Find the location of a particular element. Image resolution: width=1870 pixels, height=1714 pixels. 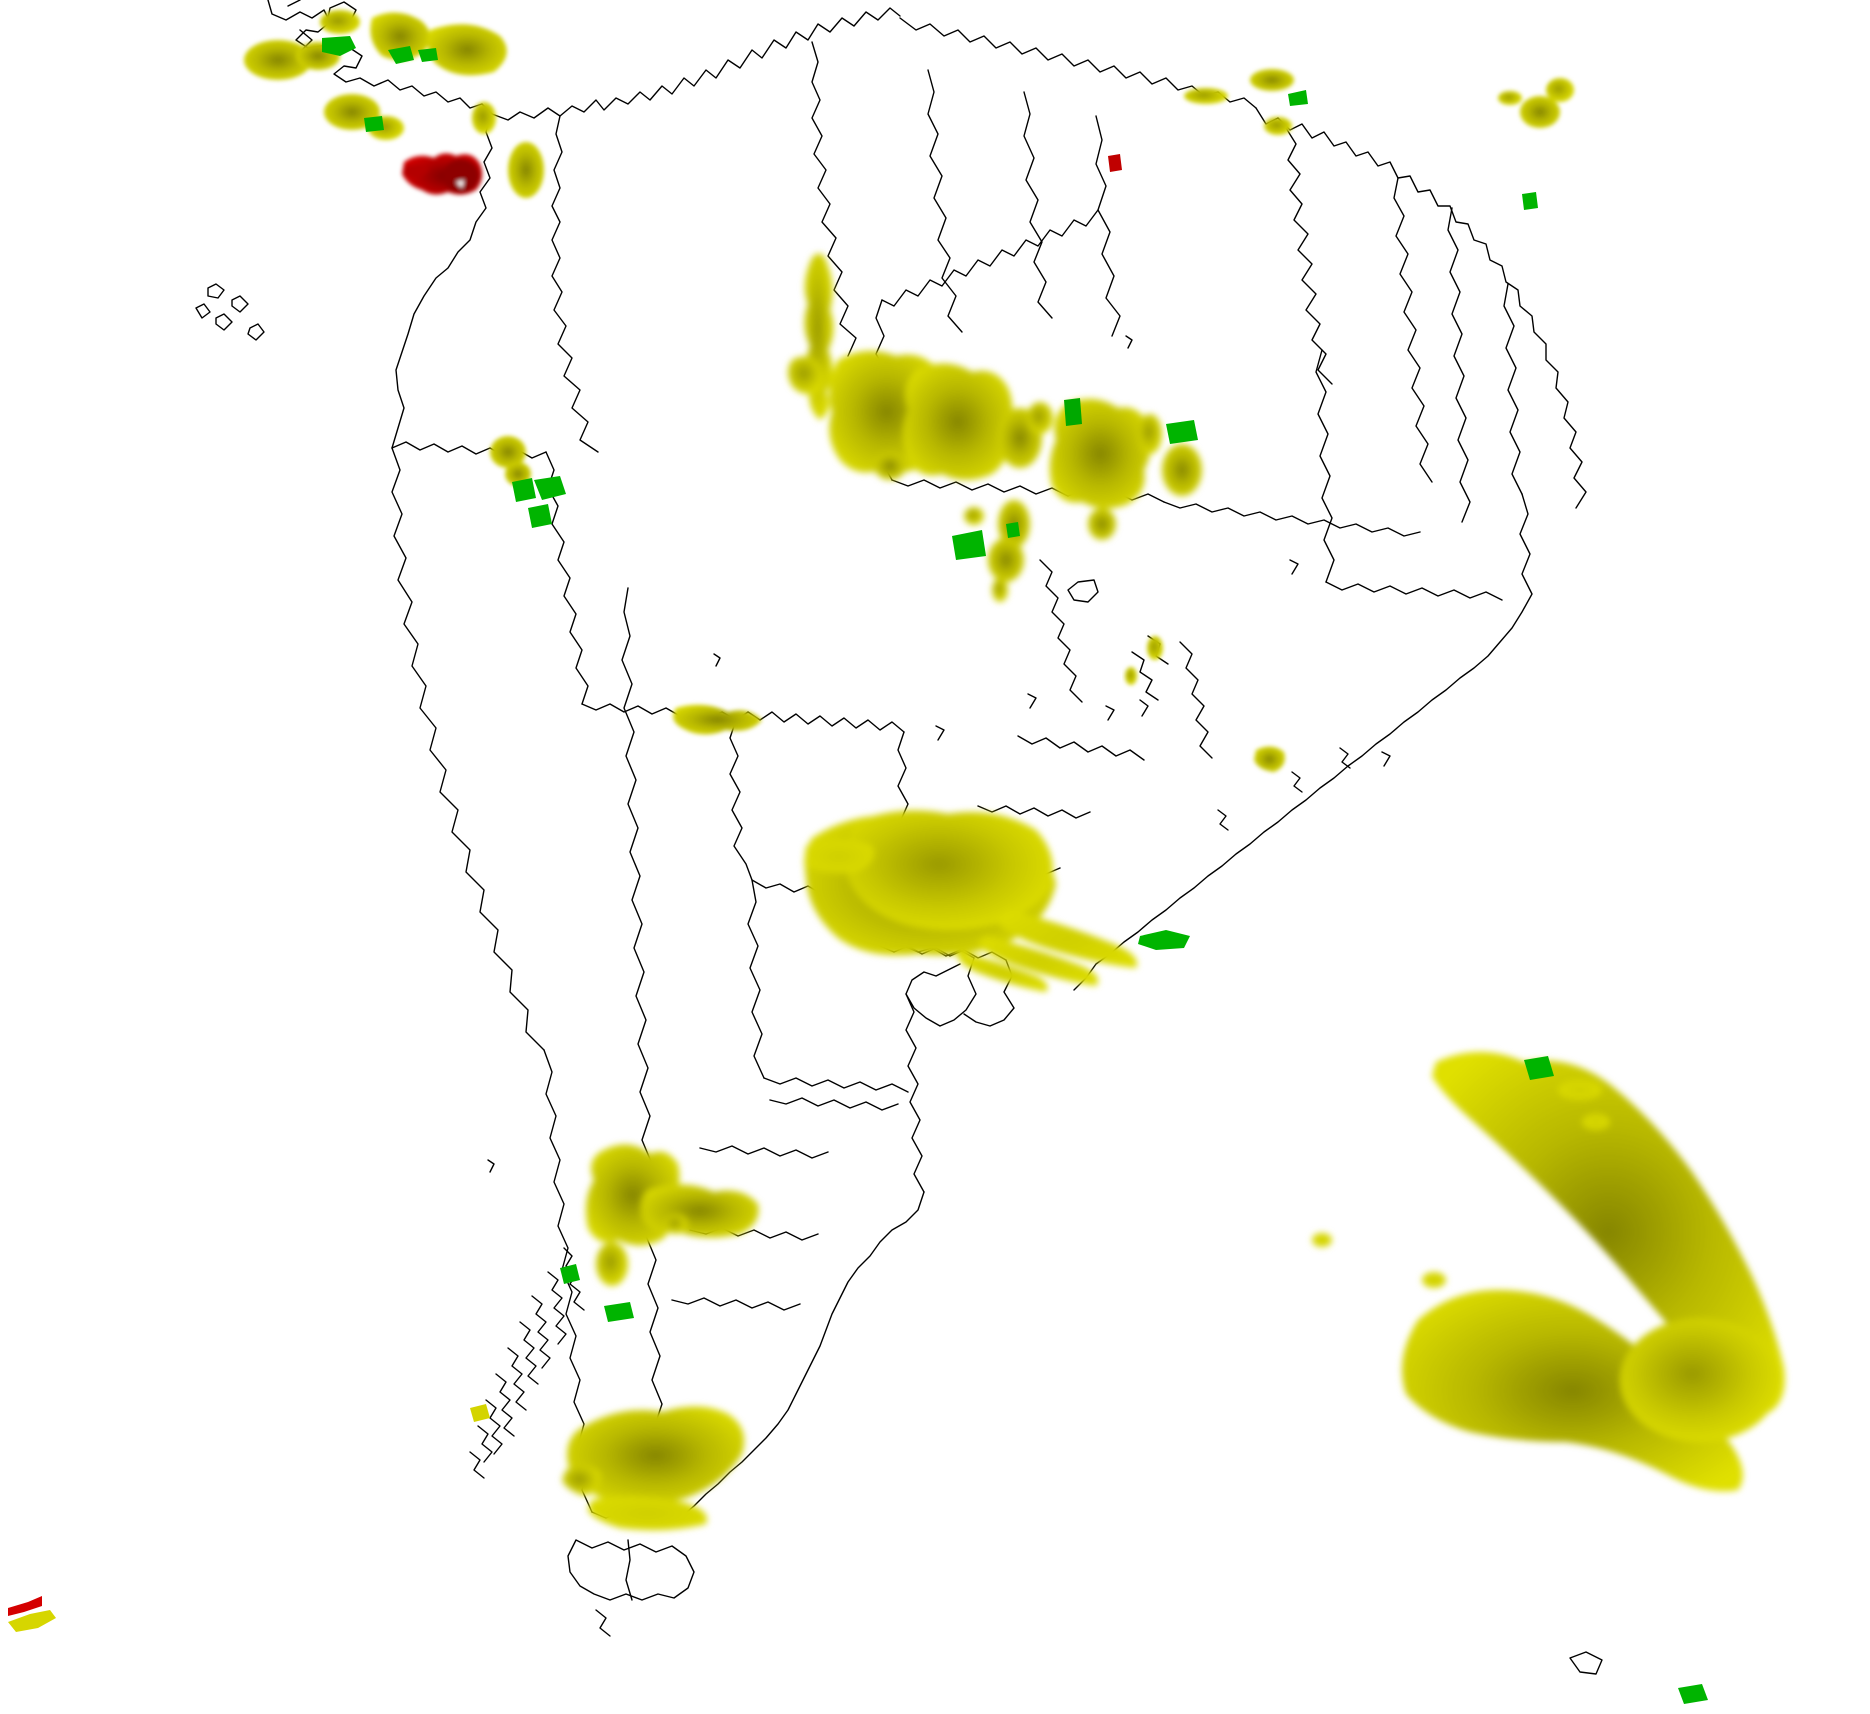

patch-group-patagonia is located at coordinates (672, 1215).